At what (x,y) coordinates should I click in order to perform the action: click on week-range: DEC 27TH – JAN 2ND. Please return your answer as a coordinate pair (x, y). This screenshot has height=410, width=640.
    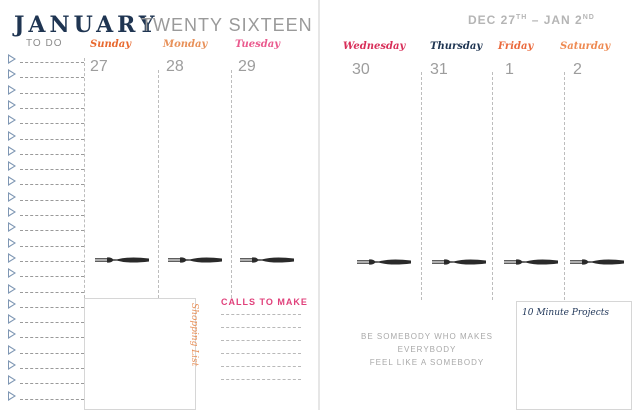
    Looking at the image, I should click on (531, 20).